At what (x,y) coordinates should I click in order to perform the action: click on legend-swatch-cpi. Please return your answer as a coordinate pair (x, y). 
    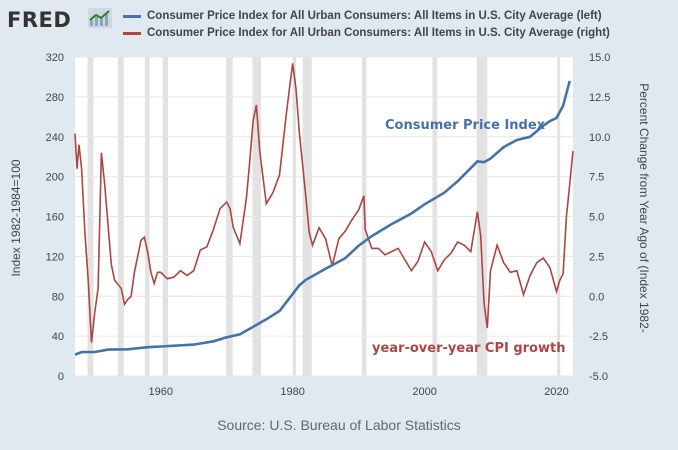
    Looking at the image, I should click on (132, 16).